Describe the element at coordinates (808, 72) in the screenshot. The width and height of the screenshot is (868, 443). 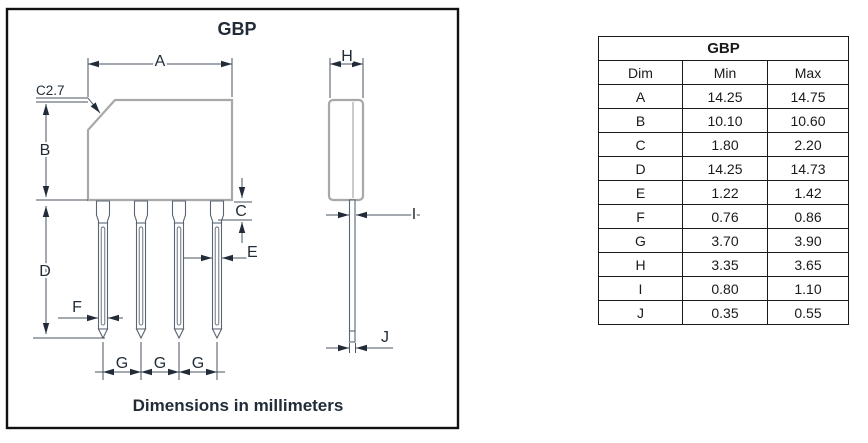
I see `col-header-max: Max` at that location.